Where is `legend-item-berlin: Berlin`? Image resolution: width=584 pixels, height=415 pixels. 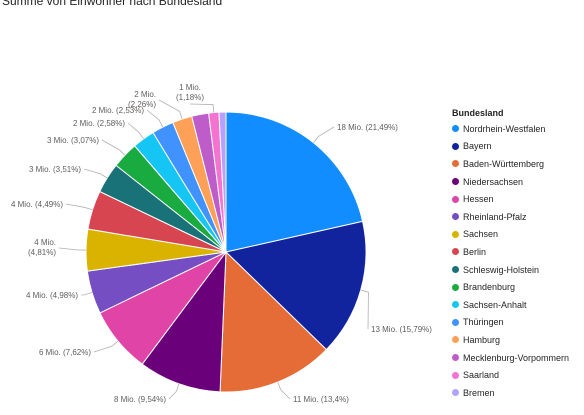 legend-item-berlin: Berlin is located at coordinates (510, 252).